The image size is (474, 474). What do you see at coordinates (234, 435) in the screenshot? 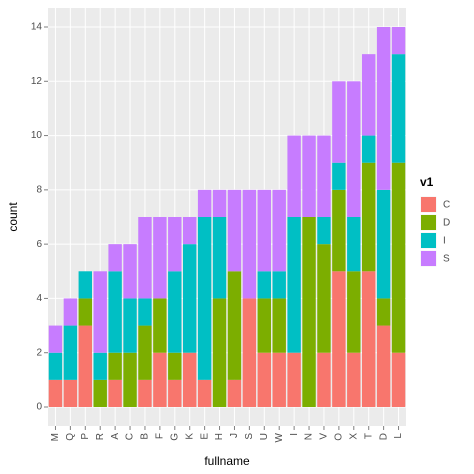
I see `x-tick-label: J` at bounding box center [234, 435].